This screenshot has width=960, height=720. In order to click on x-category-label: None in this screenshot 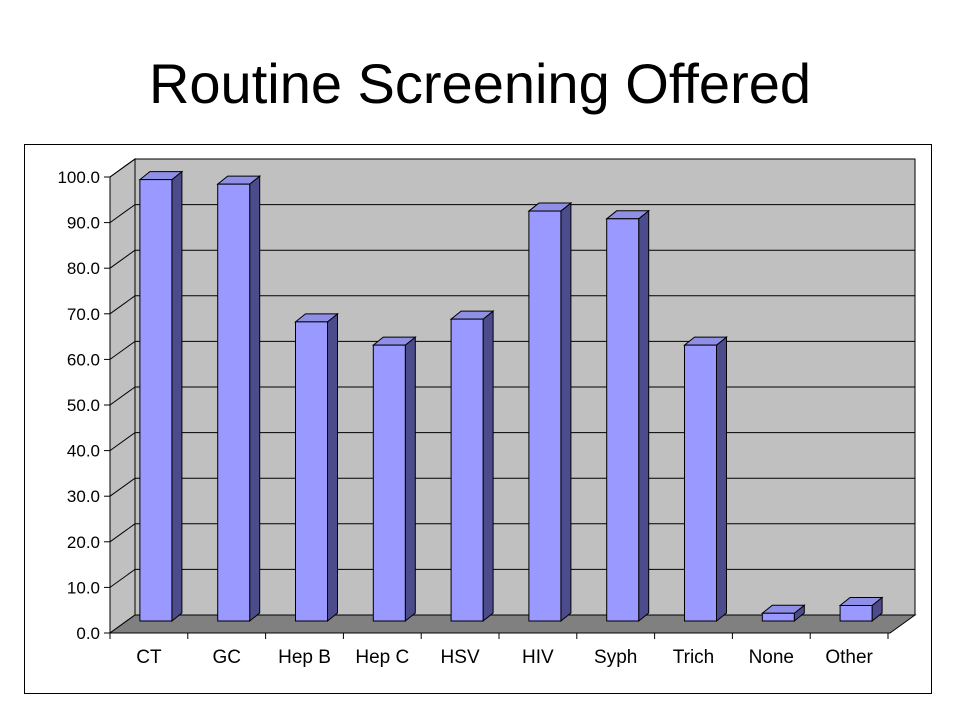, I will do `click(771, 657)`.